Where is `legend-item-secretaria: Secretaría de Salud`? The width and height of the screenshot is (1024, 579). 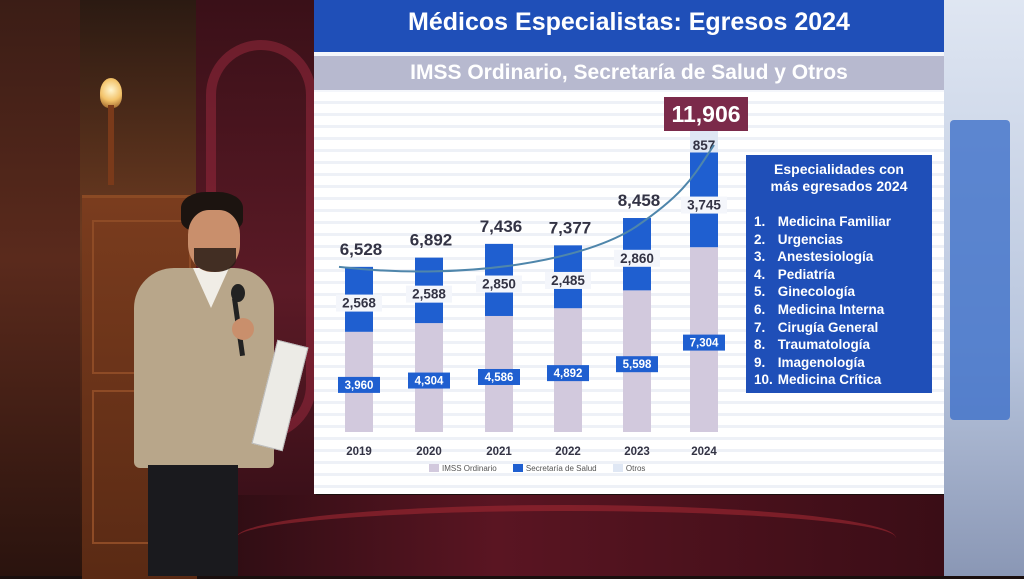 legend-item-secretaria: Secretaría de Salud is located at coordinates (554, 468).